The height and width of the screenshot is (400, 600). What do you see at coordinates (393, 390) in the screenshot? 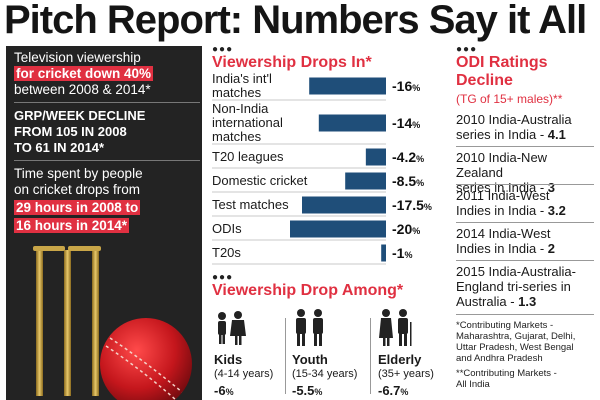
I see `age-value: -6.7%` at bounding box center [393, 390].